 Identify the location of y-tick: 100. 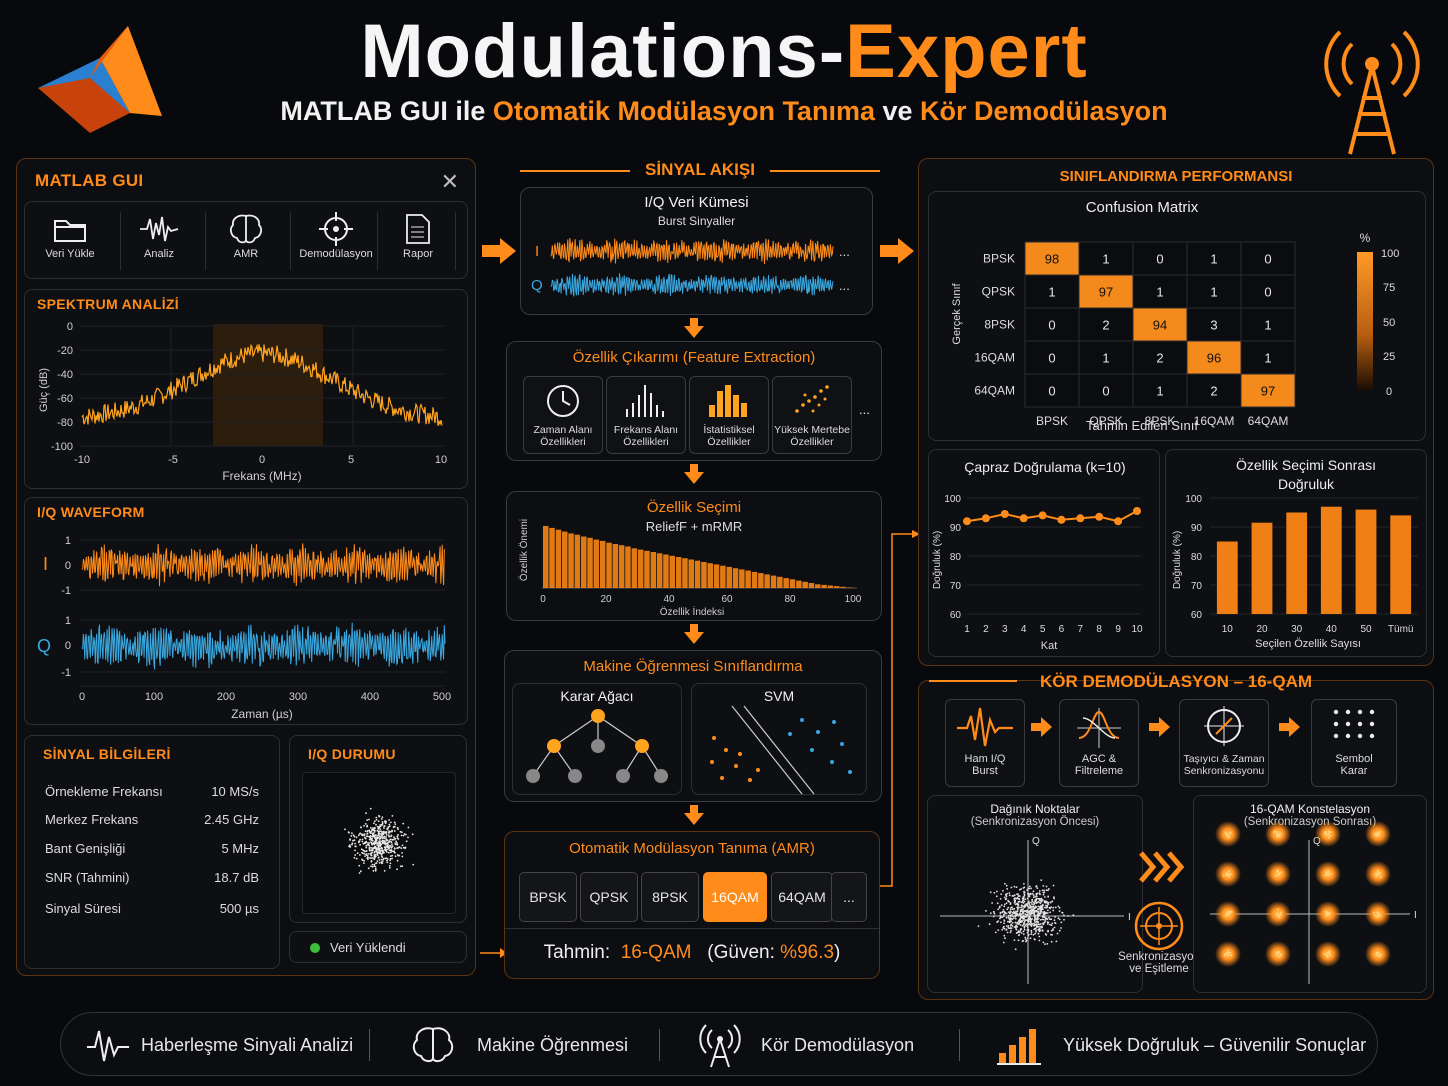
(952, 499).